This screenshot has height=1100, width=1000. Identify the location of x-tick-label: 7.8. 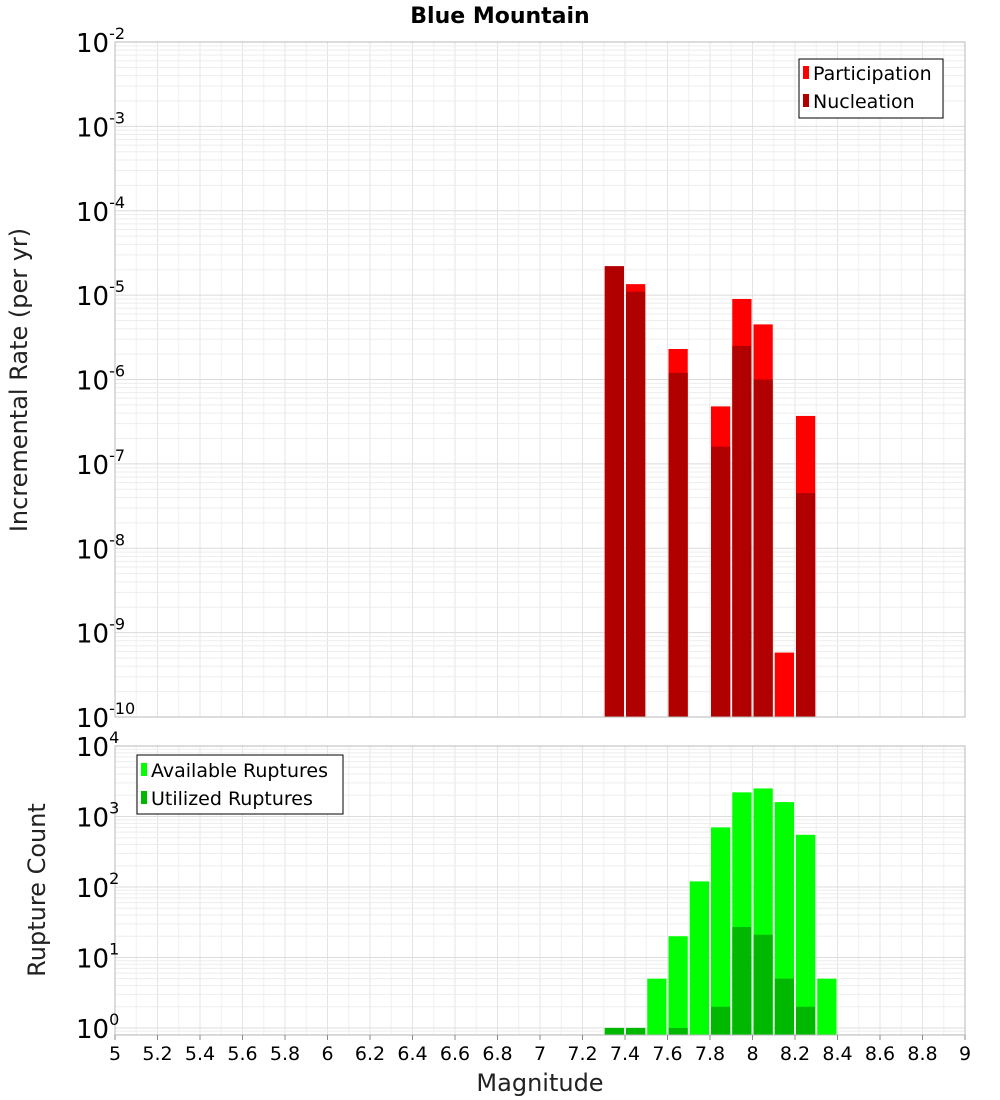
(710, 1054).